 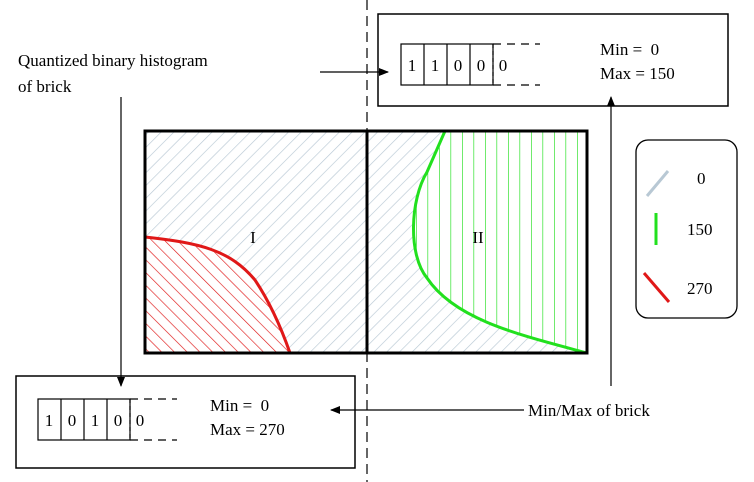 I want to click on brick-bottom-max: Max = 270, so click(x=247, y=429).